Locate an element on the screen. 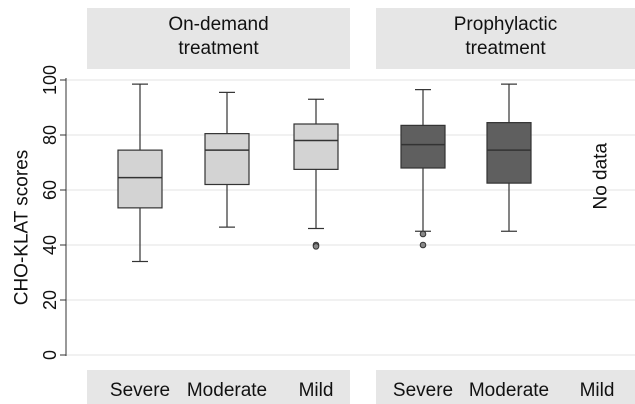 The height and width of the screenshot is (404, 635). y-tick-label-60: 60 is located at coordinates (50, 190).